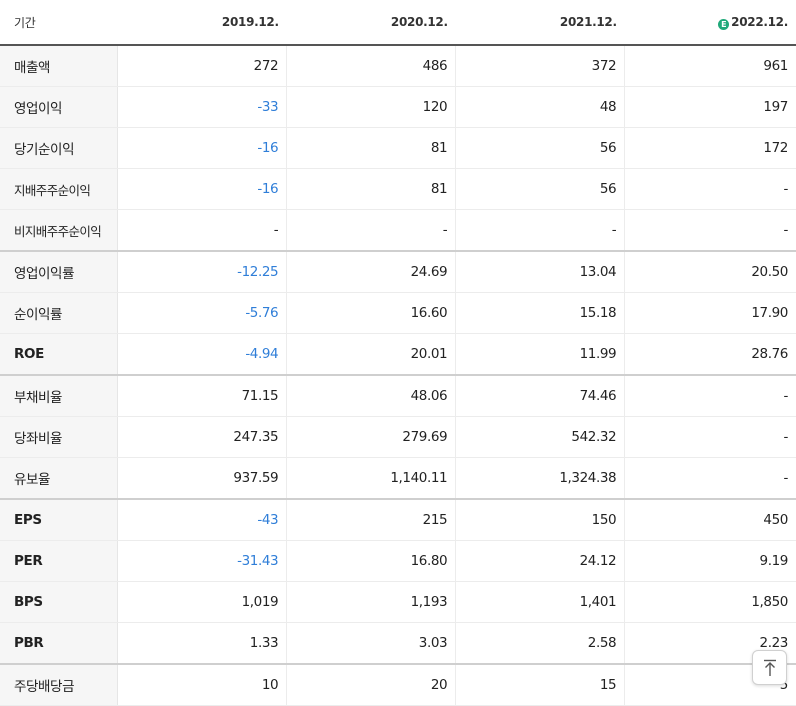 The image size is (796, 706). Describe the element at coordinates (540, 684) in the screenshot. I see `value-cell: 15` at that location.